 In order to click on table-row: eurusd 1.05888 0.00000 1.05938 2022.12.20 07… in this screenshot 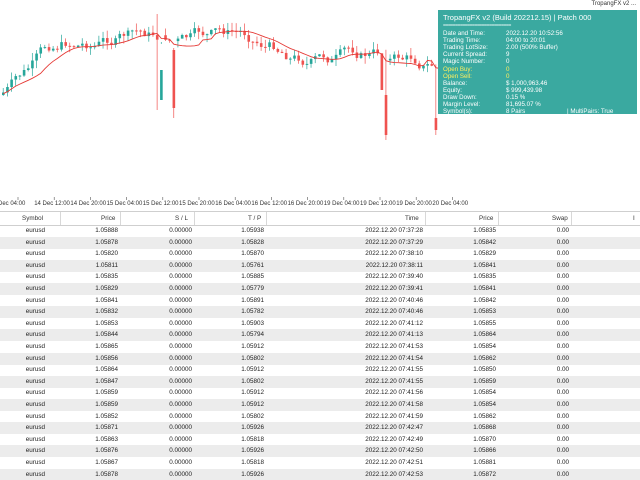, I will do `click(320, 231)`.